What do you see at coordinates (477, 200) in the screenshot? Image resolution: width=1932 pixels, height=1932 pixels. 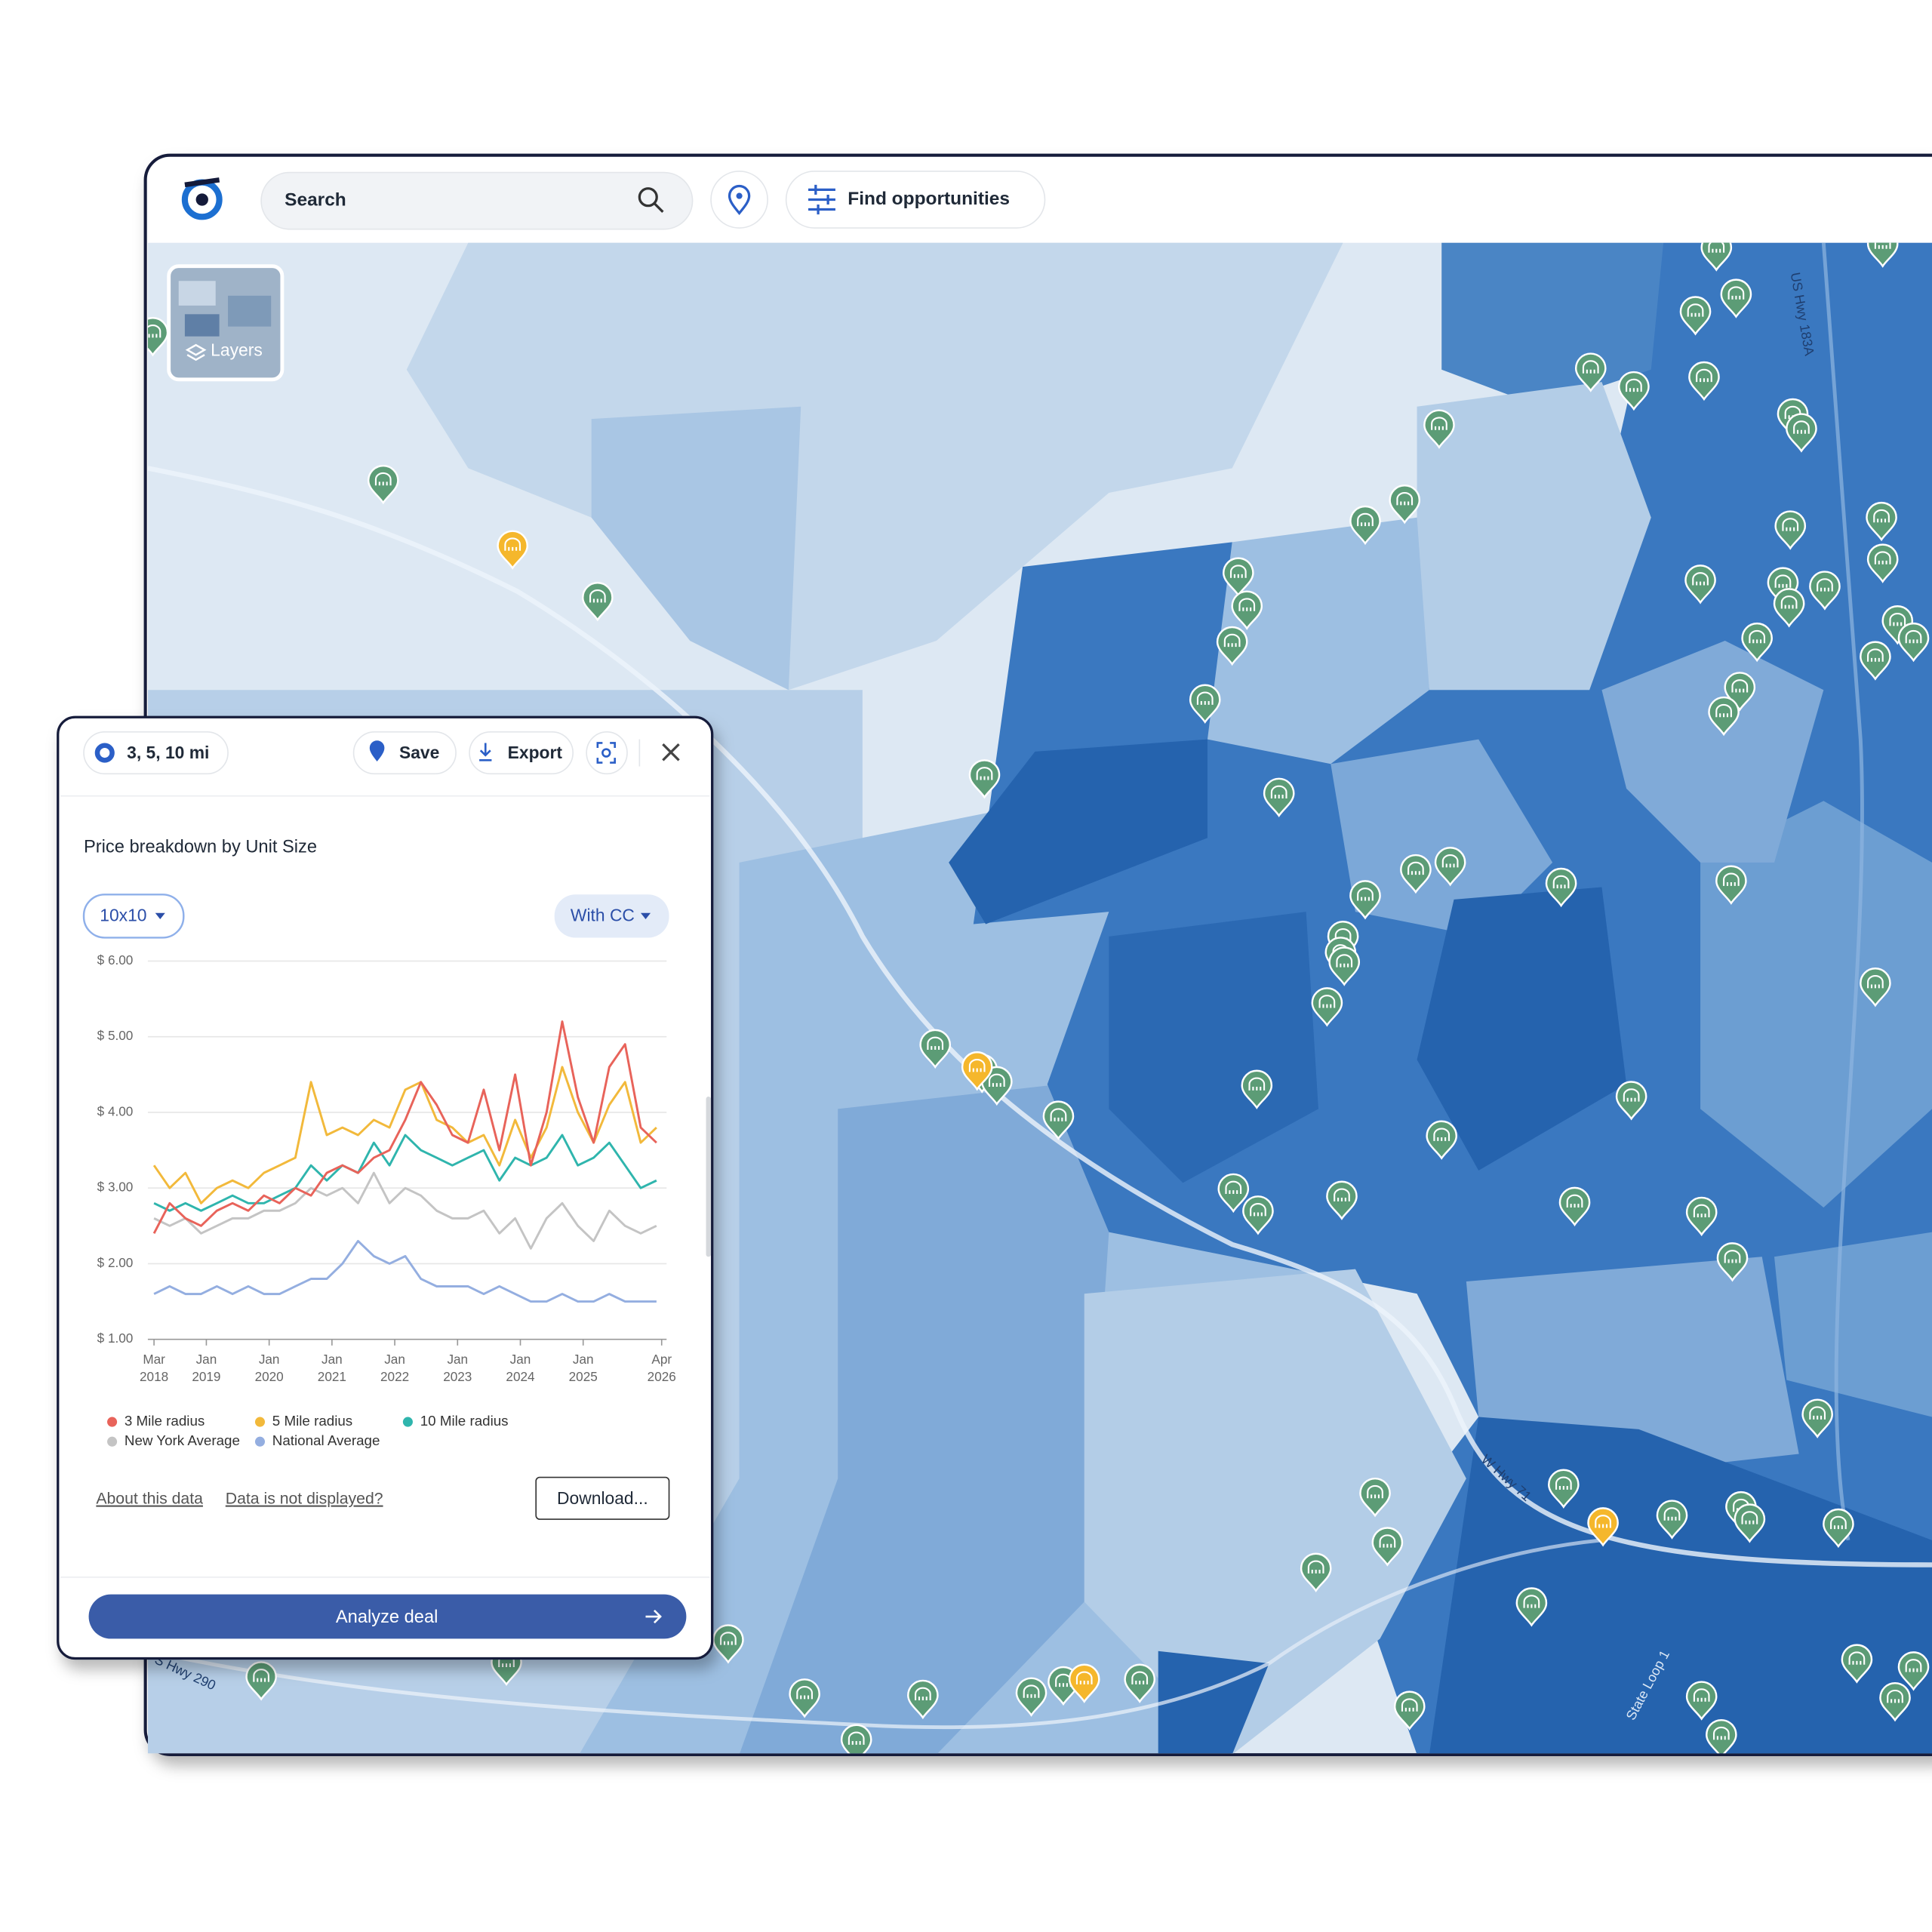 I see `search-box` at bounding box center [477, 200].